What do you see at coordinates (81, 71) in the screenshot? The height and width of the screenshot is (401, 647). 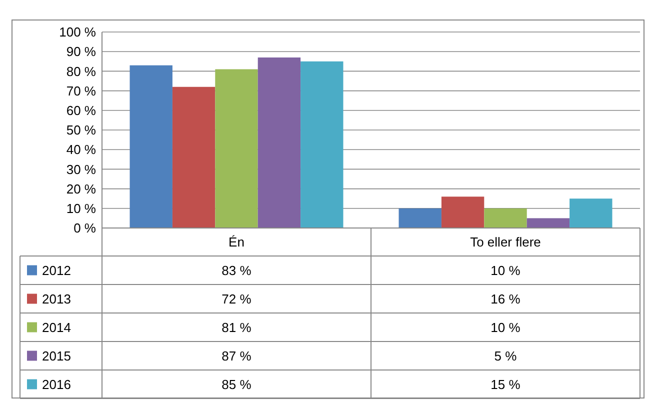 I see `y-tick-label: 80 %` at bounding box center [81, 71].